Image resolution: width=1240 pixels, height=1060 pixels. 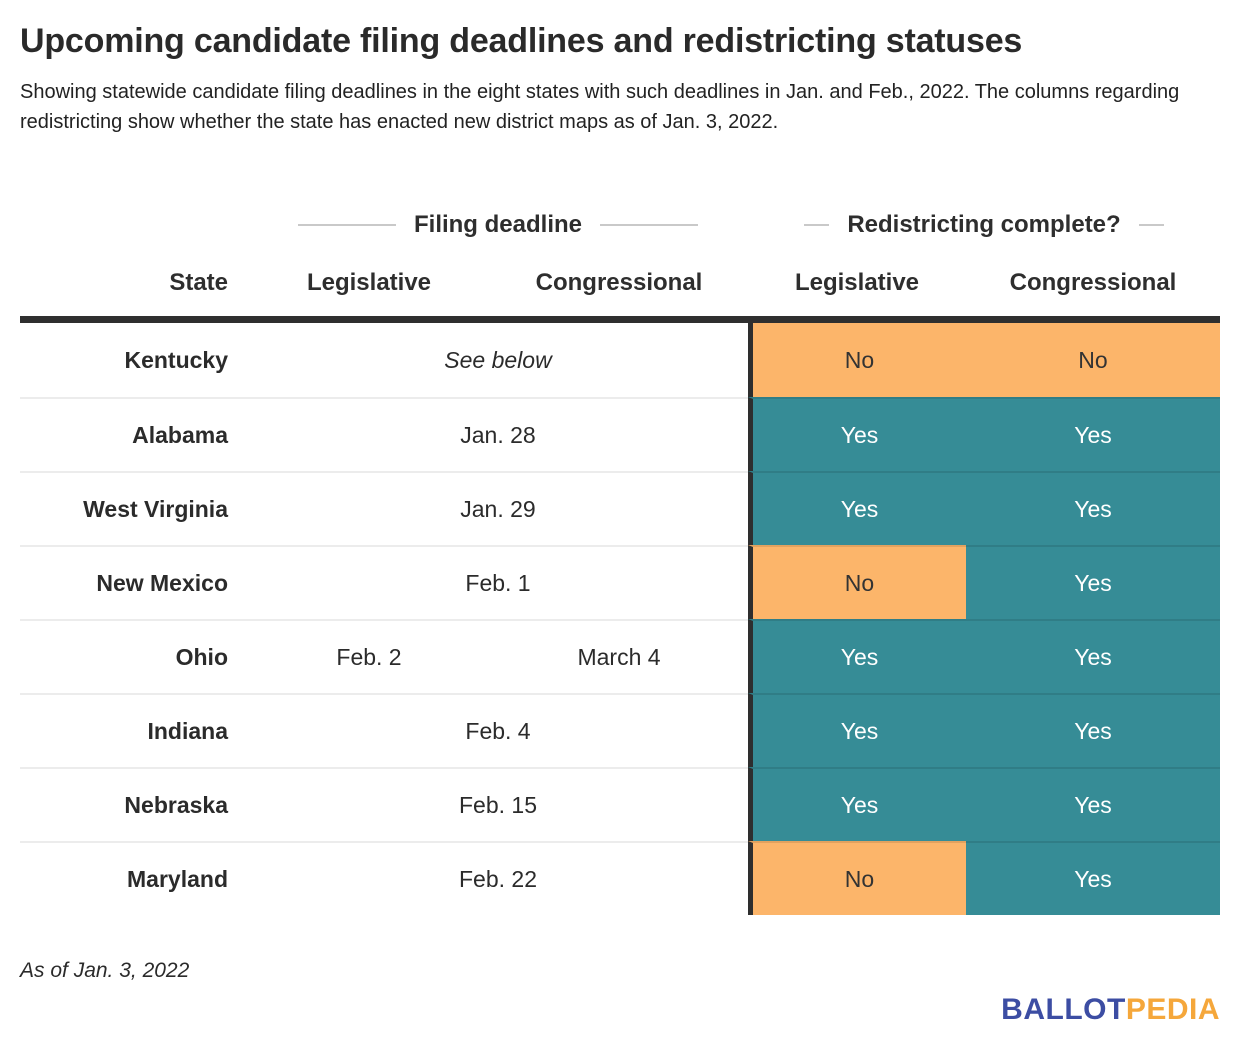 What do you see at coordinates (134, 225) in the screenshot?
I see `group-header-spacer` at bounding box center [134, 225].